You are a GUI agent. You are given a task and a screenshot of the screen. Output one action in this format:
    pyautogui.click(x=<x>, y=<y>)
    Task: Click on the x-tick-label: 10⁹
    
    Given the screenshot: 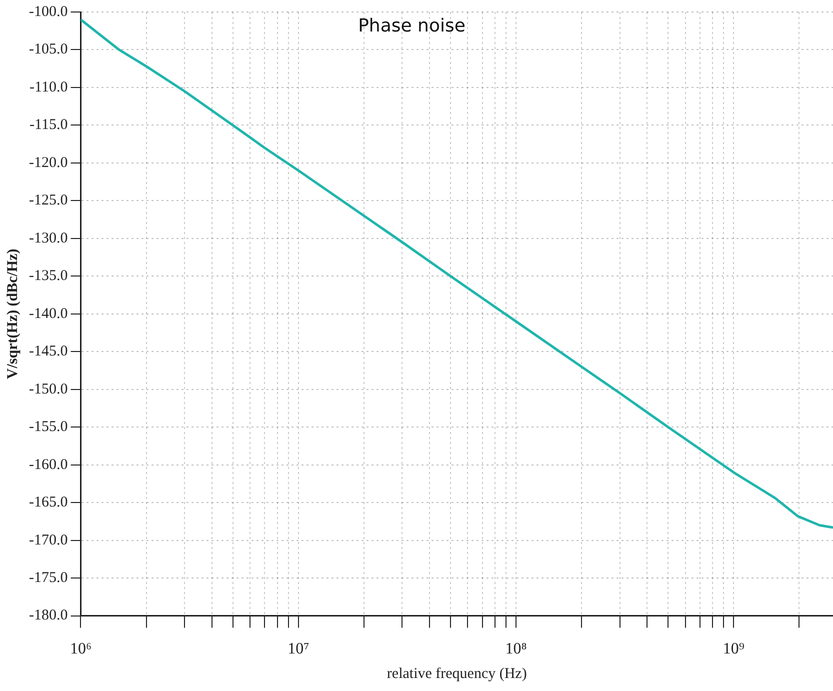 What is the action you would take?
    pyautogui.click(x=733, y=649)
    